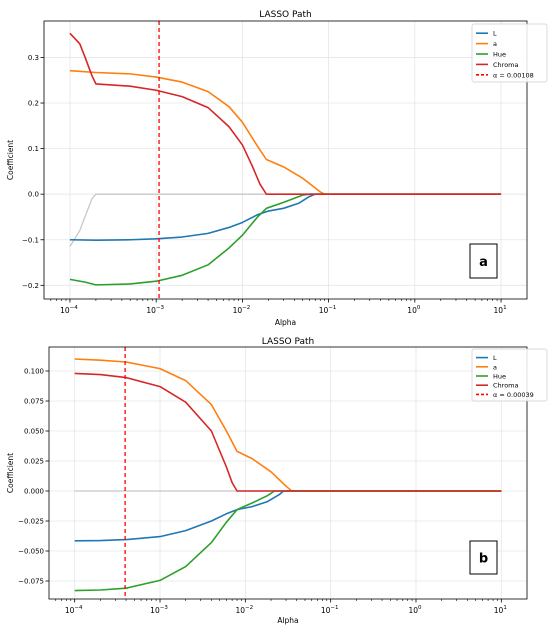 Image resolution: width=550 pixels, height=631 pixels. I want to click on y-tick-label: −0.2, so click(30, 286).